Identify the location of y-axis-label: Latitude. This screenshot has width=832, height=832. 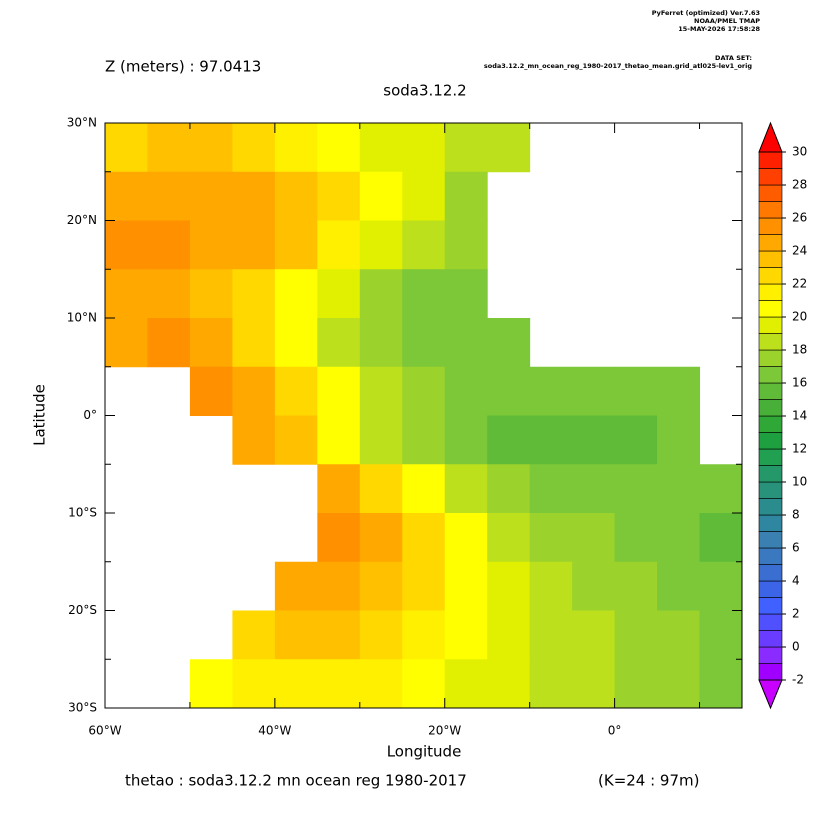
(40, 415).